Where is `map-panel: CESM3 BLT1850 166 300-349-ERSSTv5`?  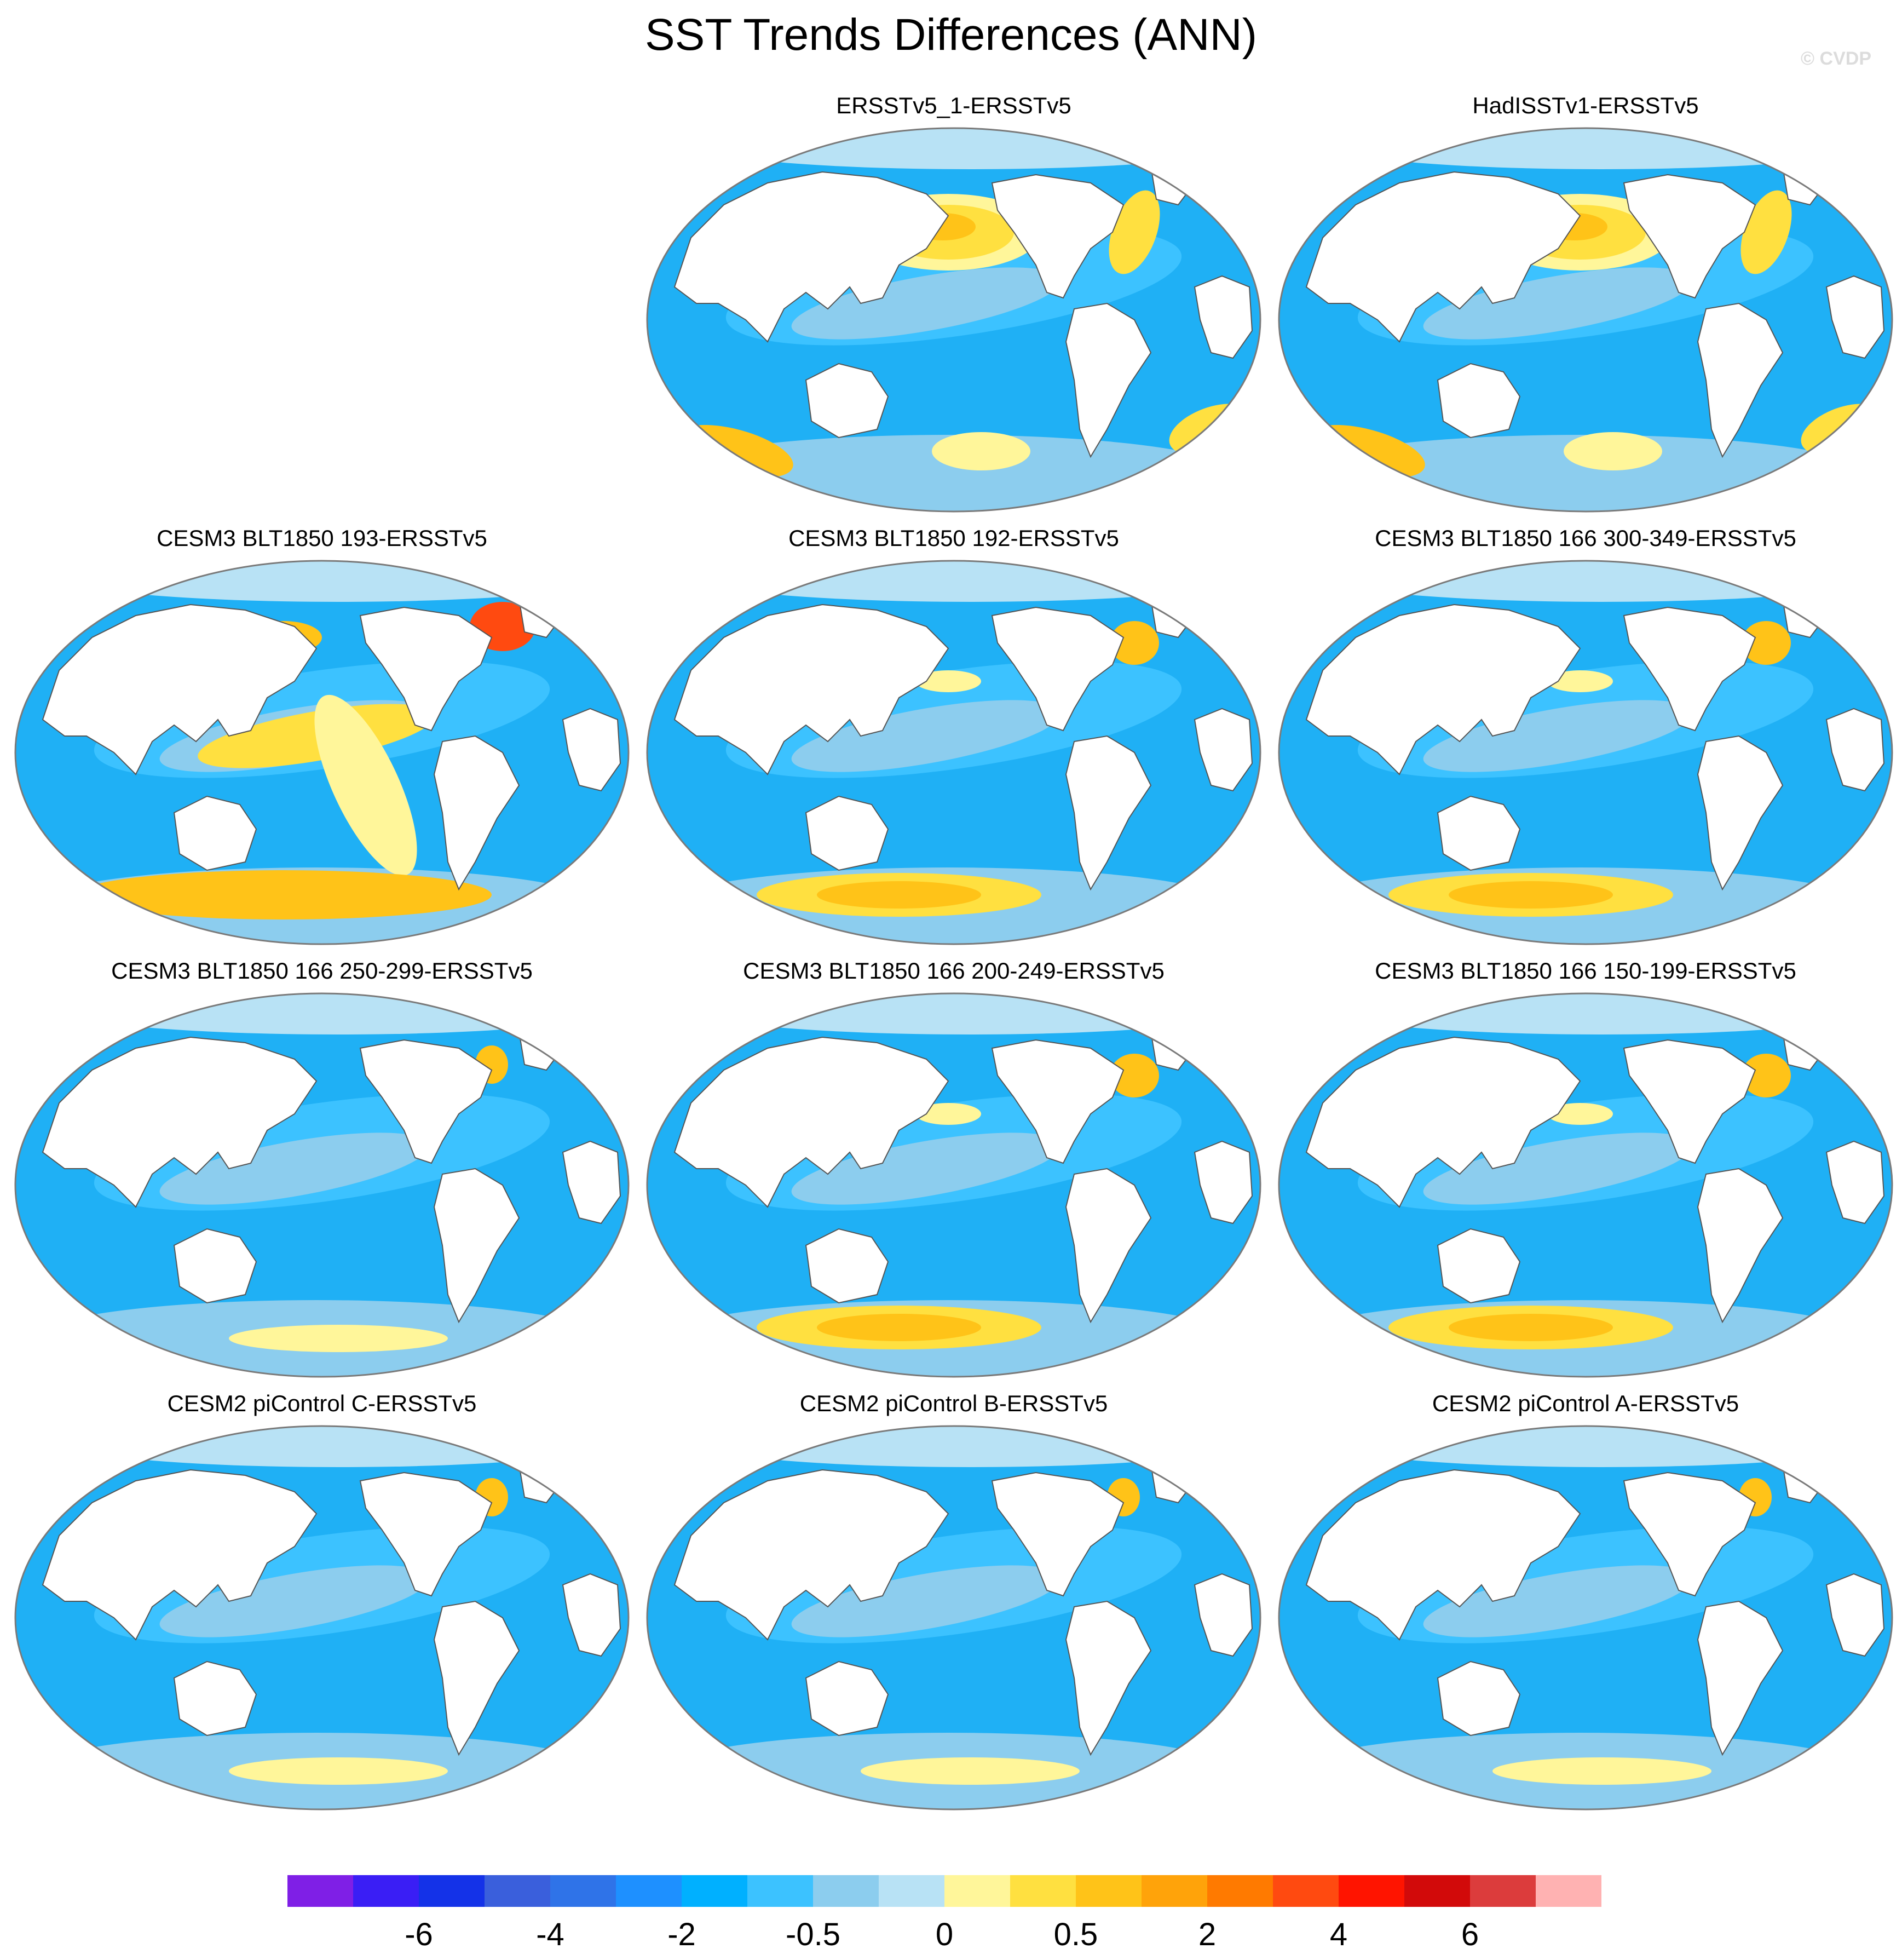 map-panel: CESM3 BLT1850 166 300-349-ERSSTv5 is located at coordinates (1585, 741).